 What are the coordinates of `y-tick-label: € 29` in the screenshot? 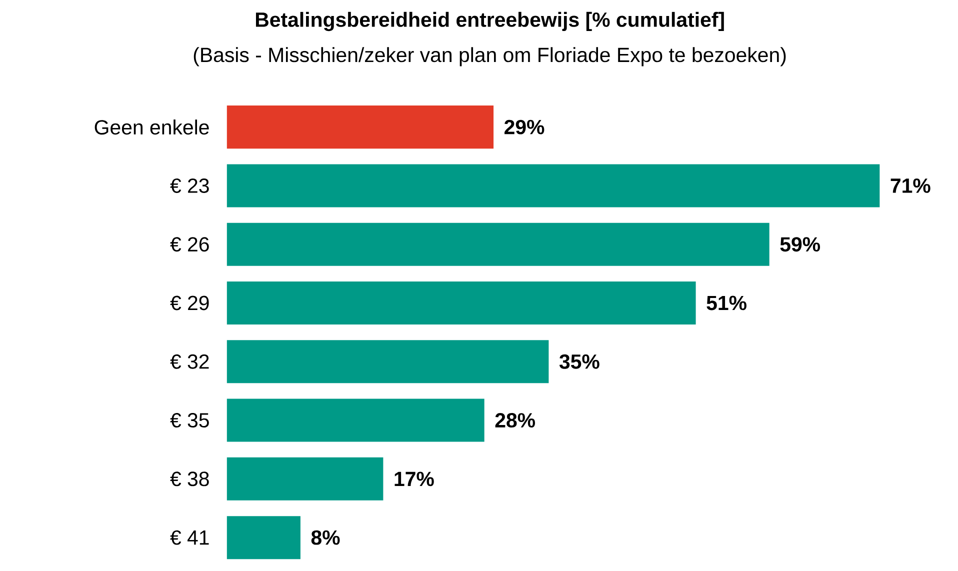 It's located at (189, 303).